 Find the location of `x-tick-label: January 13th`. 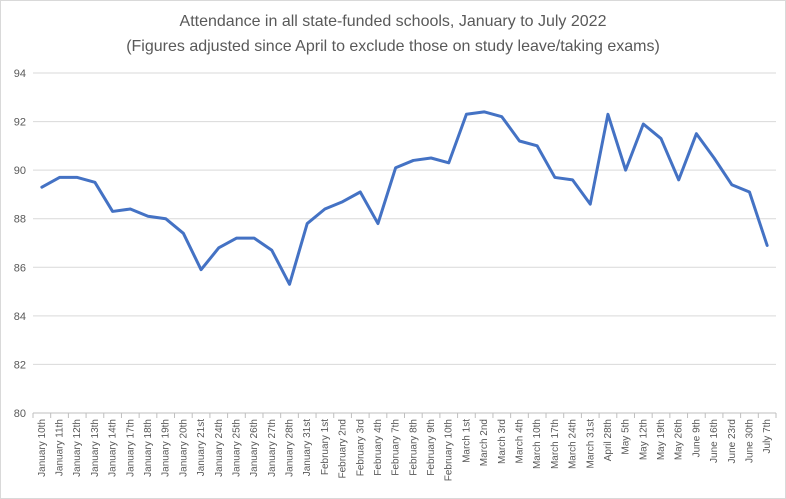

x-tick-label: January 13th is located at coordinates (95, 448).